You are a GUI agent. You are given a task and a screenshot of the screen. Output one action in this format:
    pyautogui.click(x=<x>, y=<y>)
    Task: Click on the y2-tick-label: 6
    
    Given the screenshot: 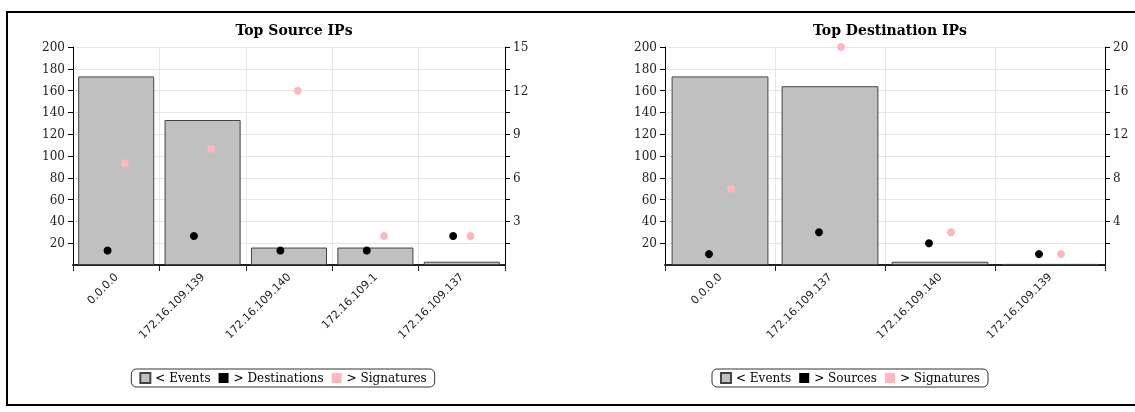 What is the action you would take?
    pyautogui.click(x=517, y=177)
    